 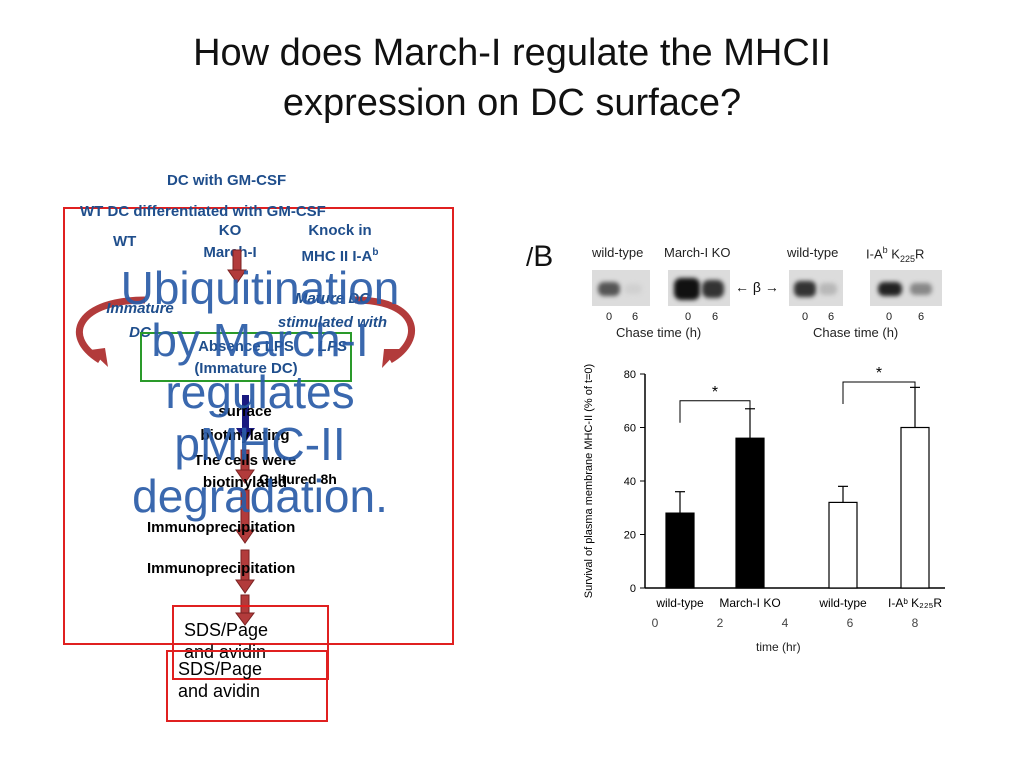 I want to click on blot-label-ko: March-I KO, so click(x=697, y=252).